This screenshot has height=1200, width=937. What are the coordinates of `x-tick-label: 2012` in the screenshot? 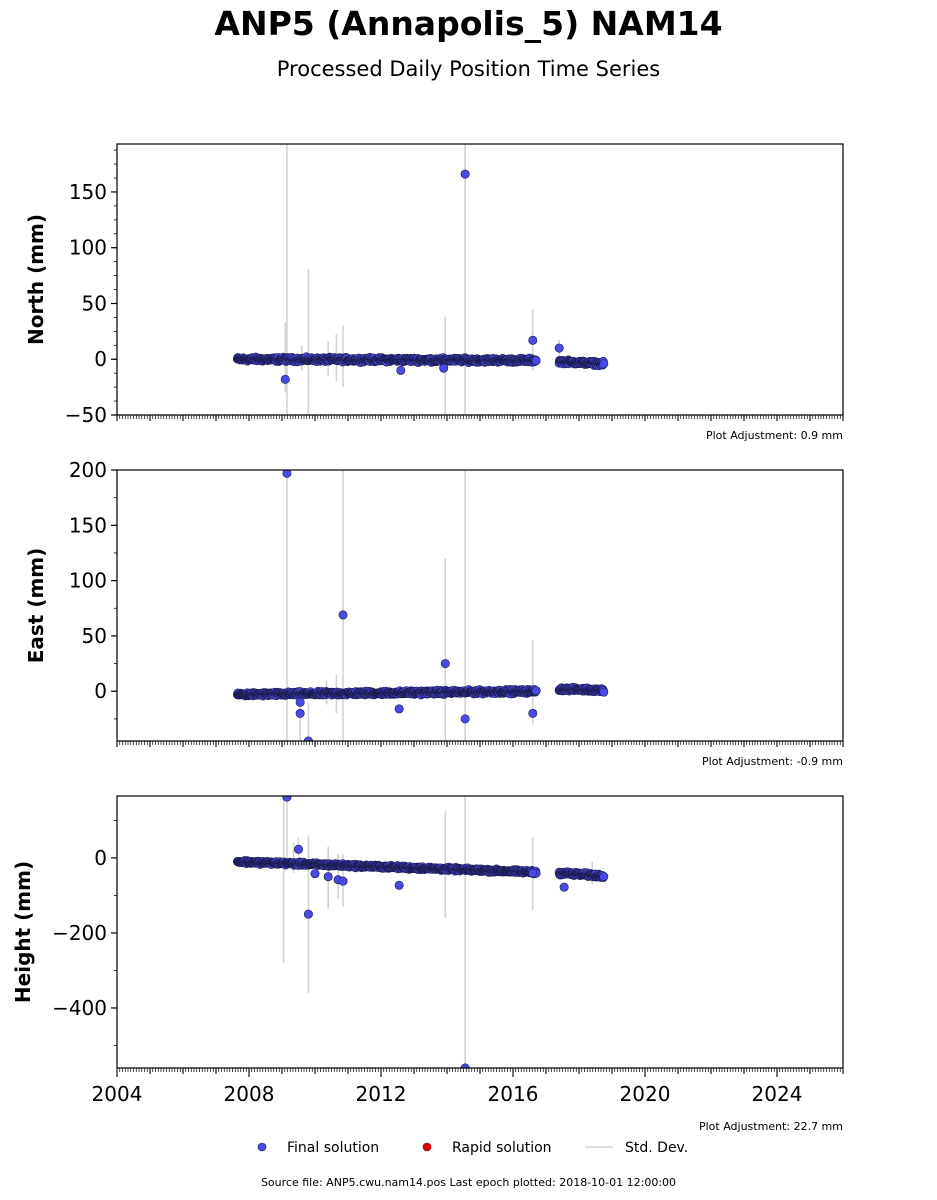 It's located at (381, 1094).